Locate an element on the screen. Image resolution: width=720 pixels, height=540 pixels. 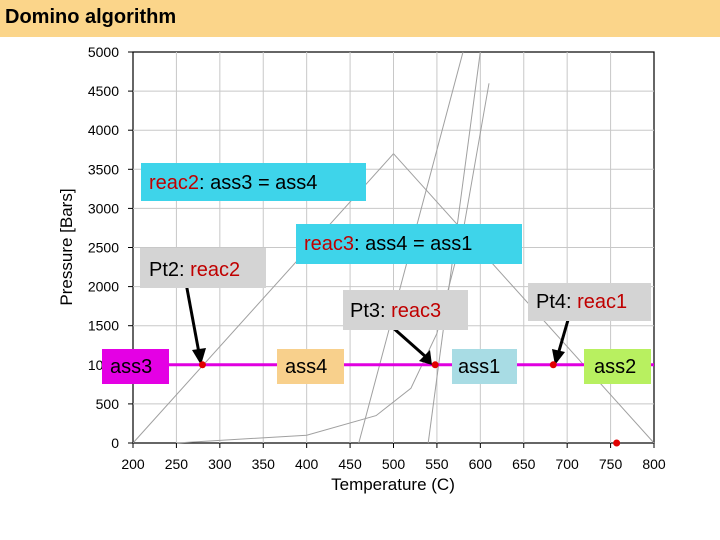
x-tick-label: 500 is located at coordinates (394, 464).